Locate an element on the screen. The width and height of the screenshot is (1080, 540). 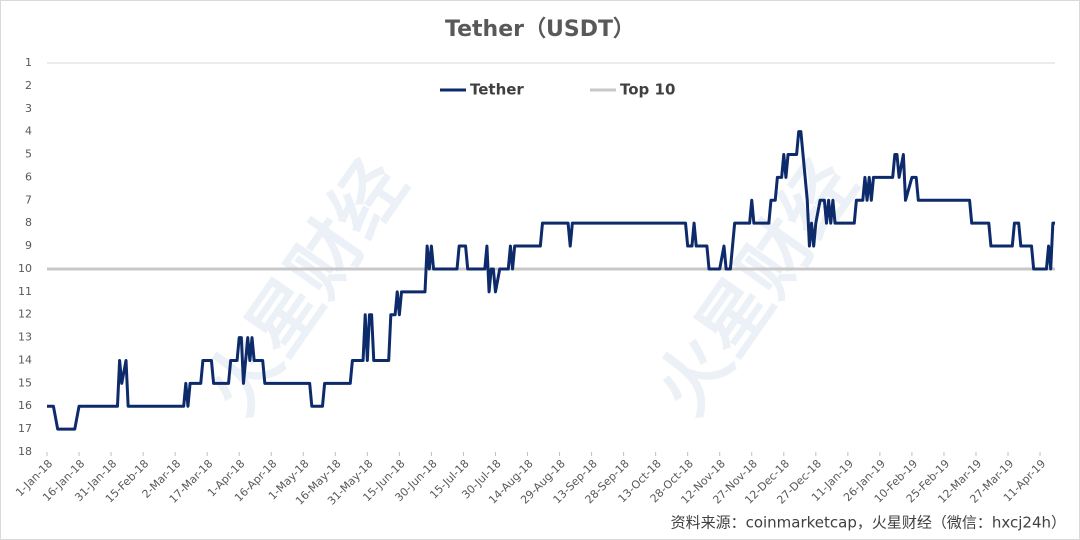
y-tick-label: 13 is located at coordinates (25, 337).